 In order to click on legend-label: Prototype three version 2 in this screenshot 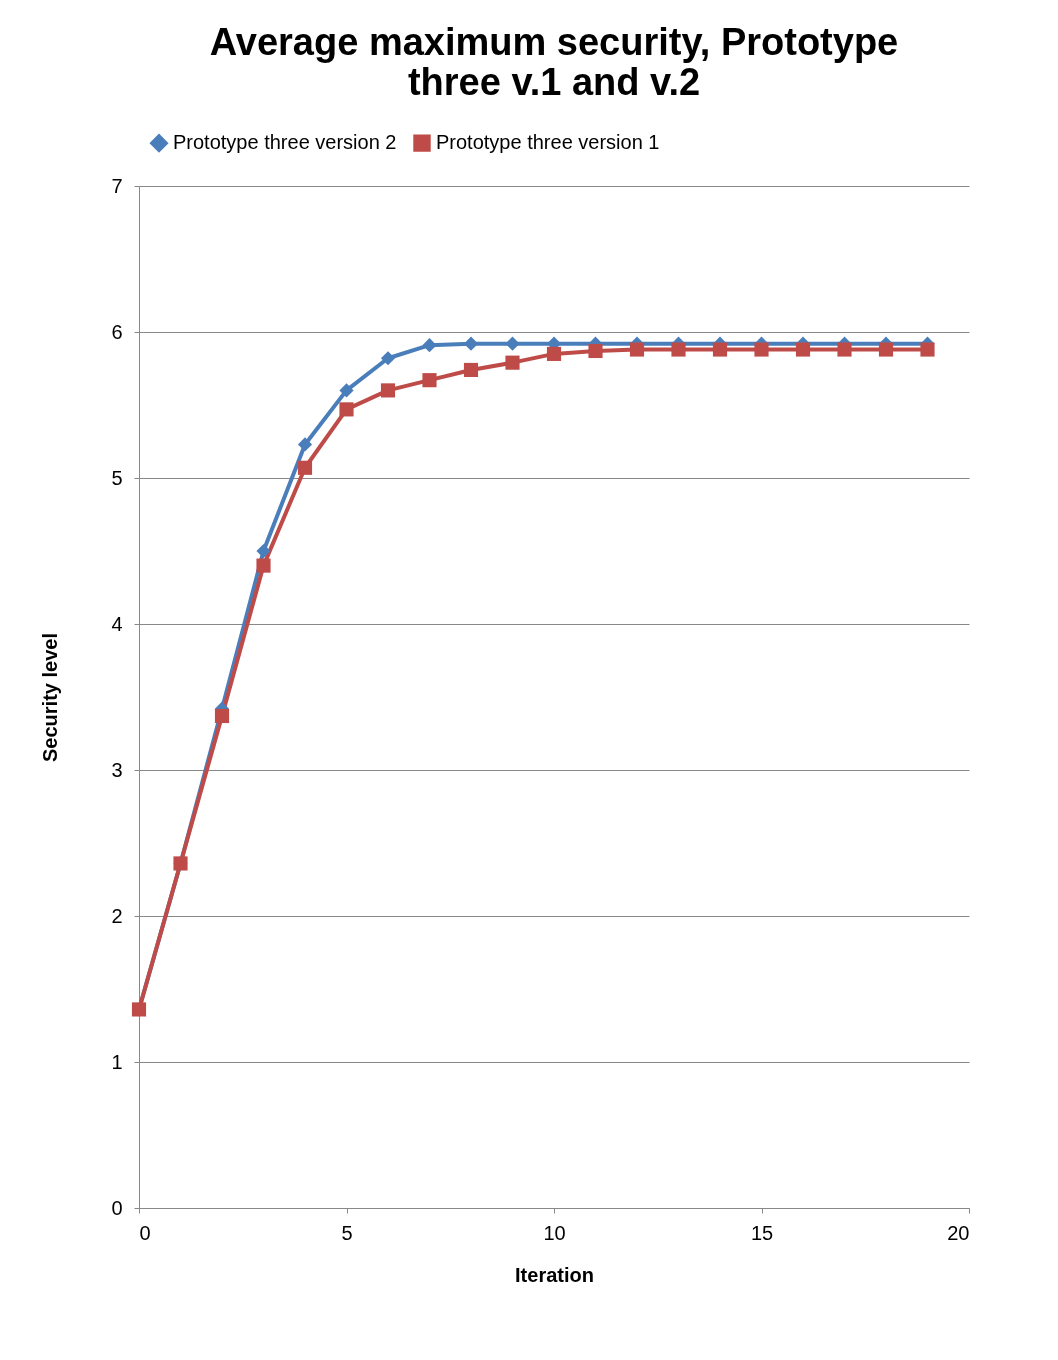, I will do `click(285, 142)`.